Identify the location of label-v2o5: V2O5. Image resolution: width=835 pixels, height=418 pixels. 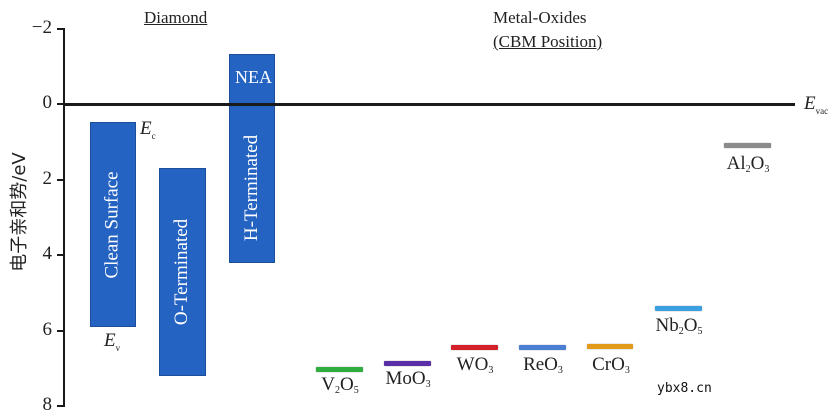
(340, 385).